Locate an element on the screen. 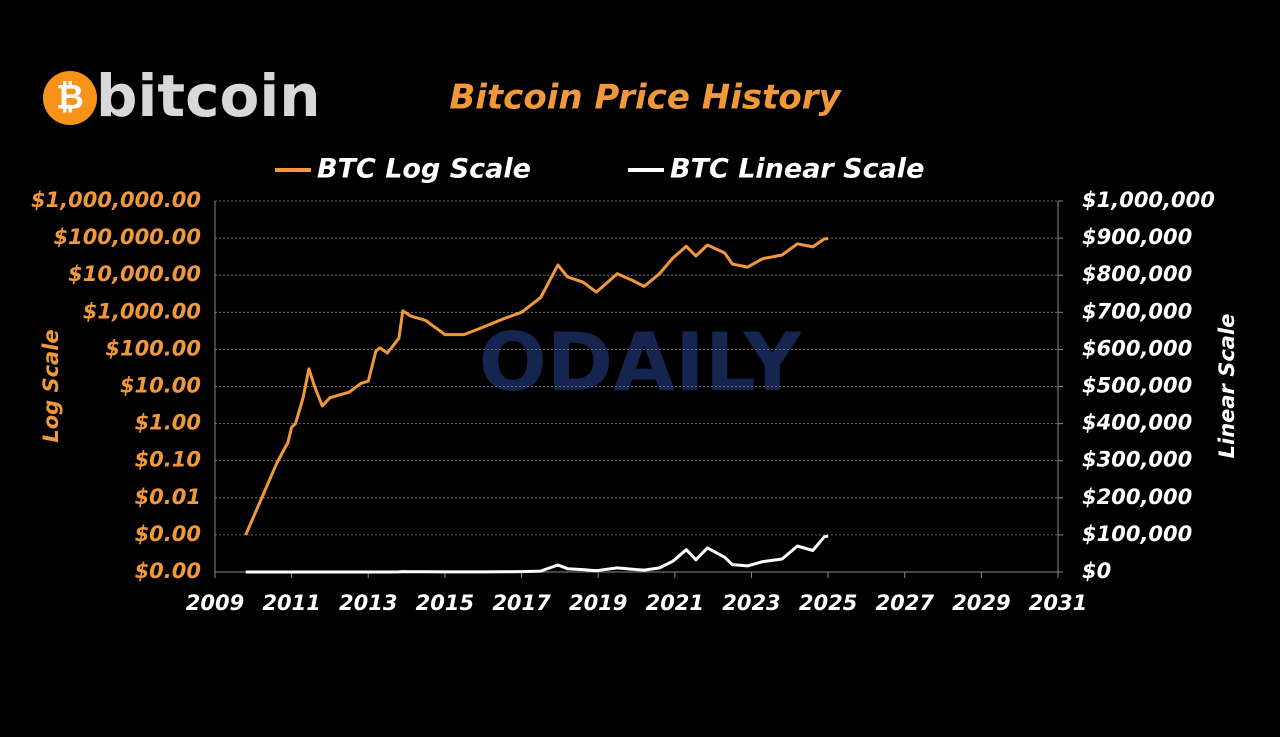  y2-tick-label: $800,000 is located at coordinates (1137, 274).